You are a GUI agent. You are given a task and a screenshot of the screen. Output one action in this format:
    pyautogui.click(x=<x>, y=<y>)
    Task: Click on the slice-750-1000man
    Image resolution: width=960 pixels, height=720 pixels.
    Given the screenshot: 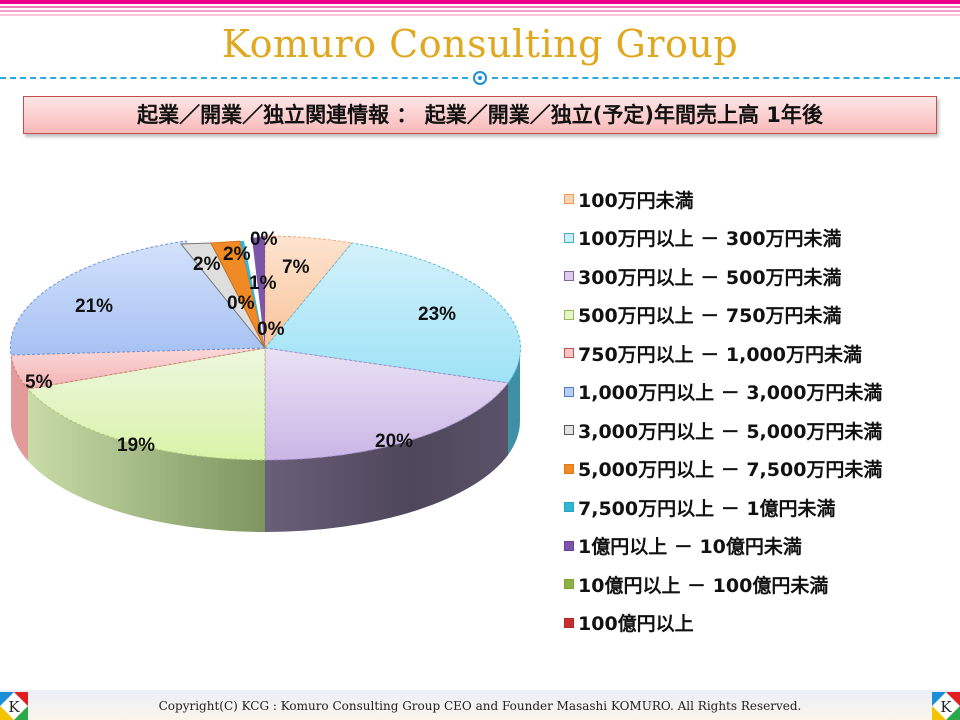 What is the action you would take?
    pyautogui.click(x=138, y=368)
    